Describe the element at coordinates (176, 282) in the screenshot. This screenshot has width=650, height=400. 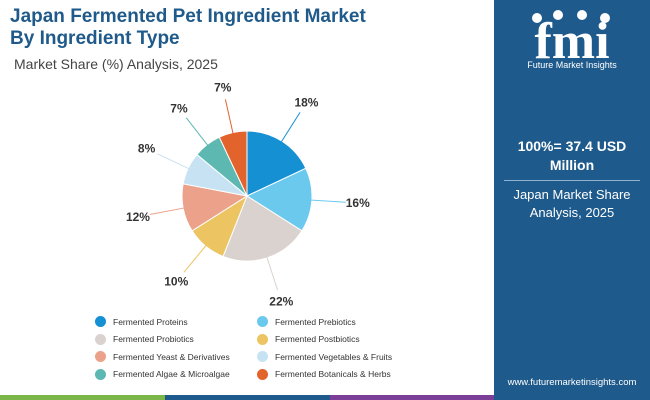
I see `slice-label: 10%` at that location.